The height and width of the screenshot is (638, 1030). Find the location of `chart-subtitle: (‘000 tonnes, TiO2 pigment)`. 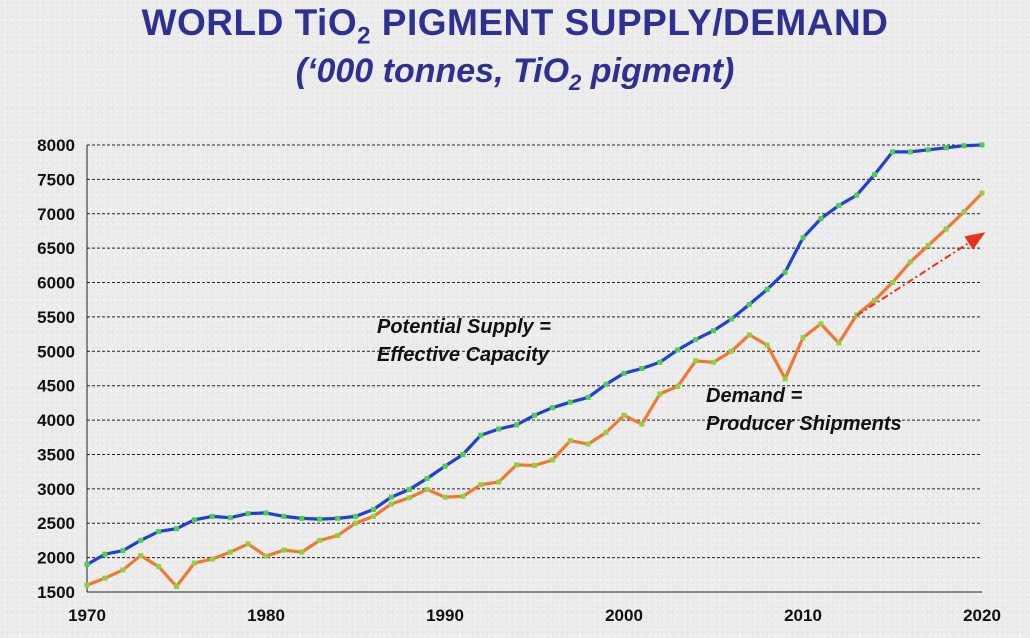

chart-subtitle: (‘000 tonnes, TiO2 pigment) is located at coordinates (515, 73).